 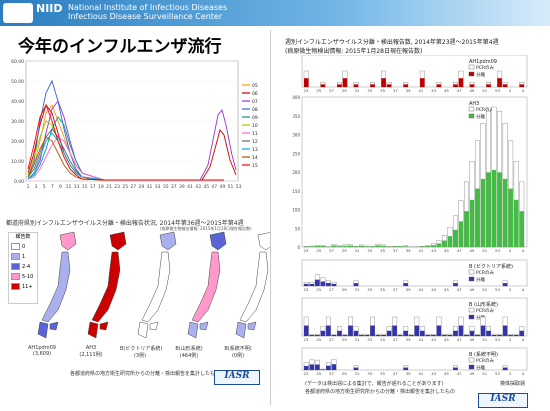 I want to click on x-tick-label: 29, so click(x=142, y=187).